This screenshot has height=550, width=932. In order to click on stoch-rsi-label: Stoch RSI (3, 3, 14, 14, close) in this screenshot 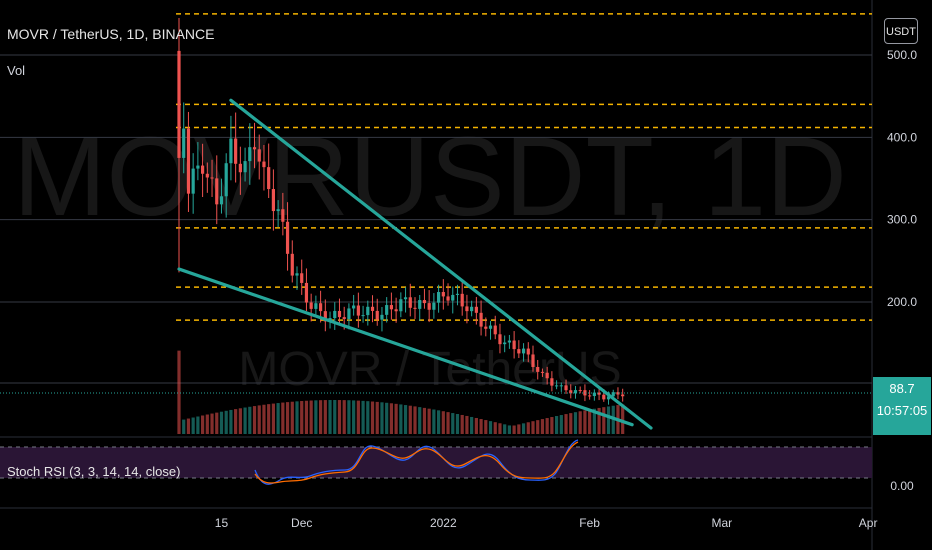, I will do `click(94, 471)`.